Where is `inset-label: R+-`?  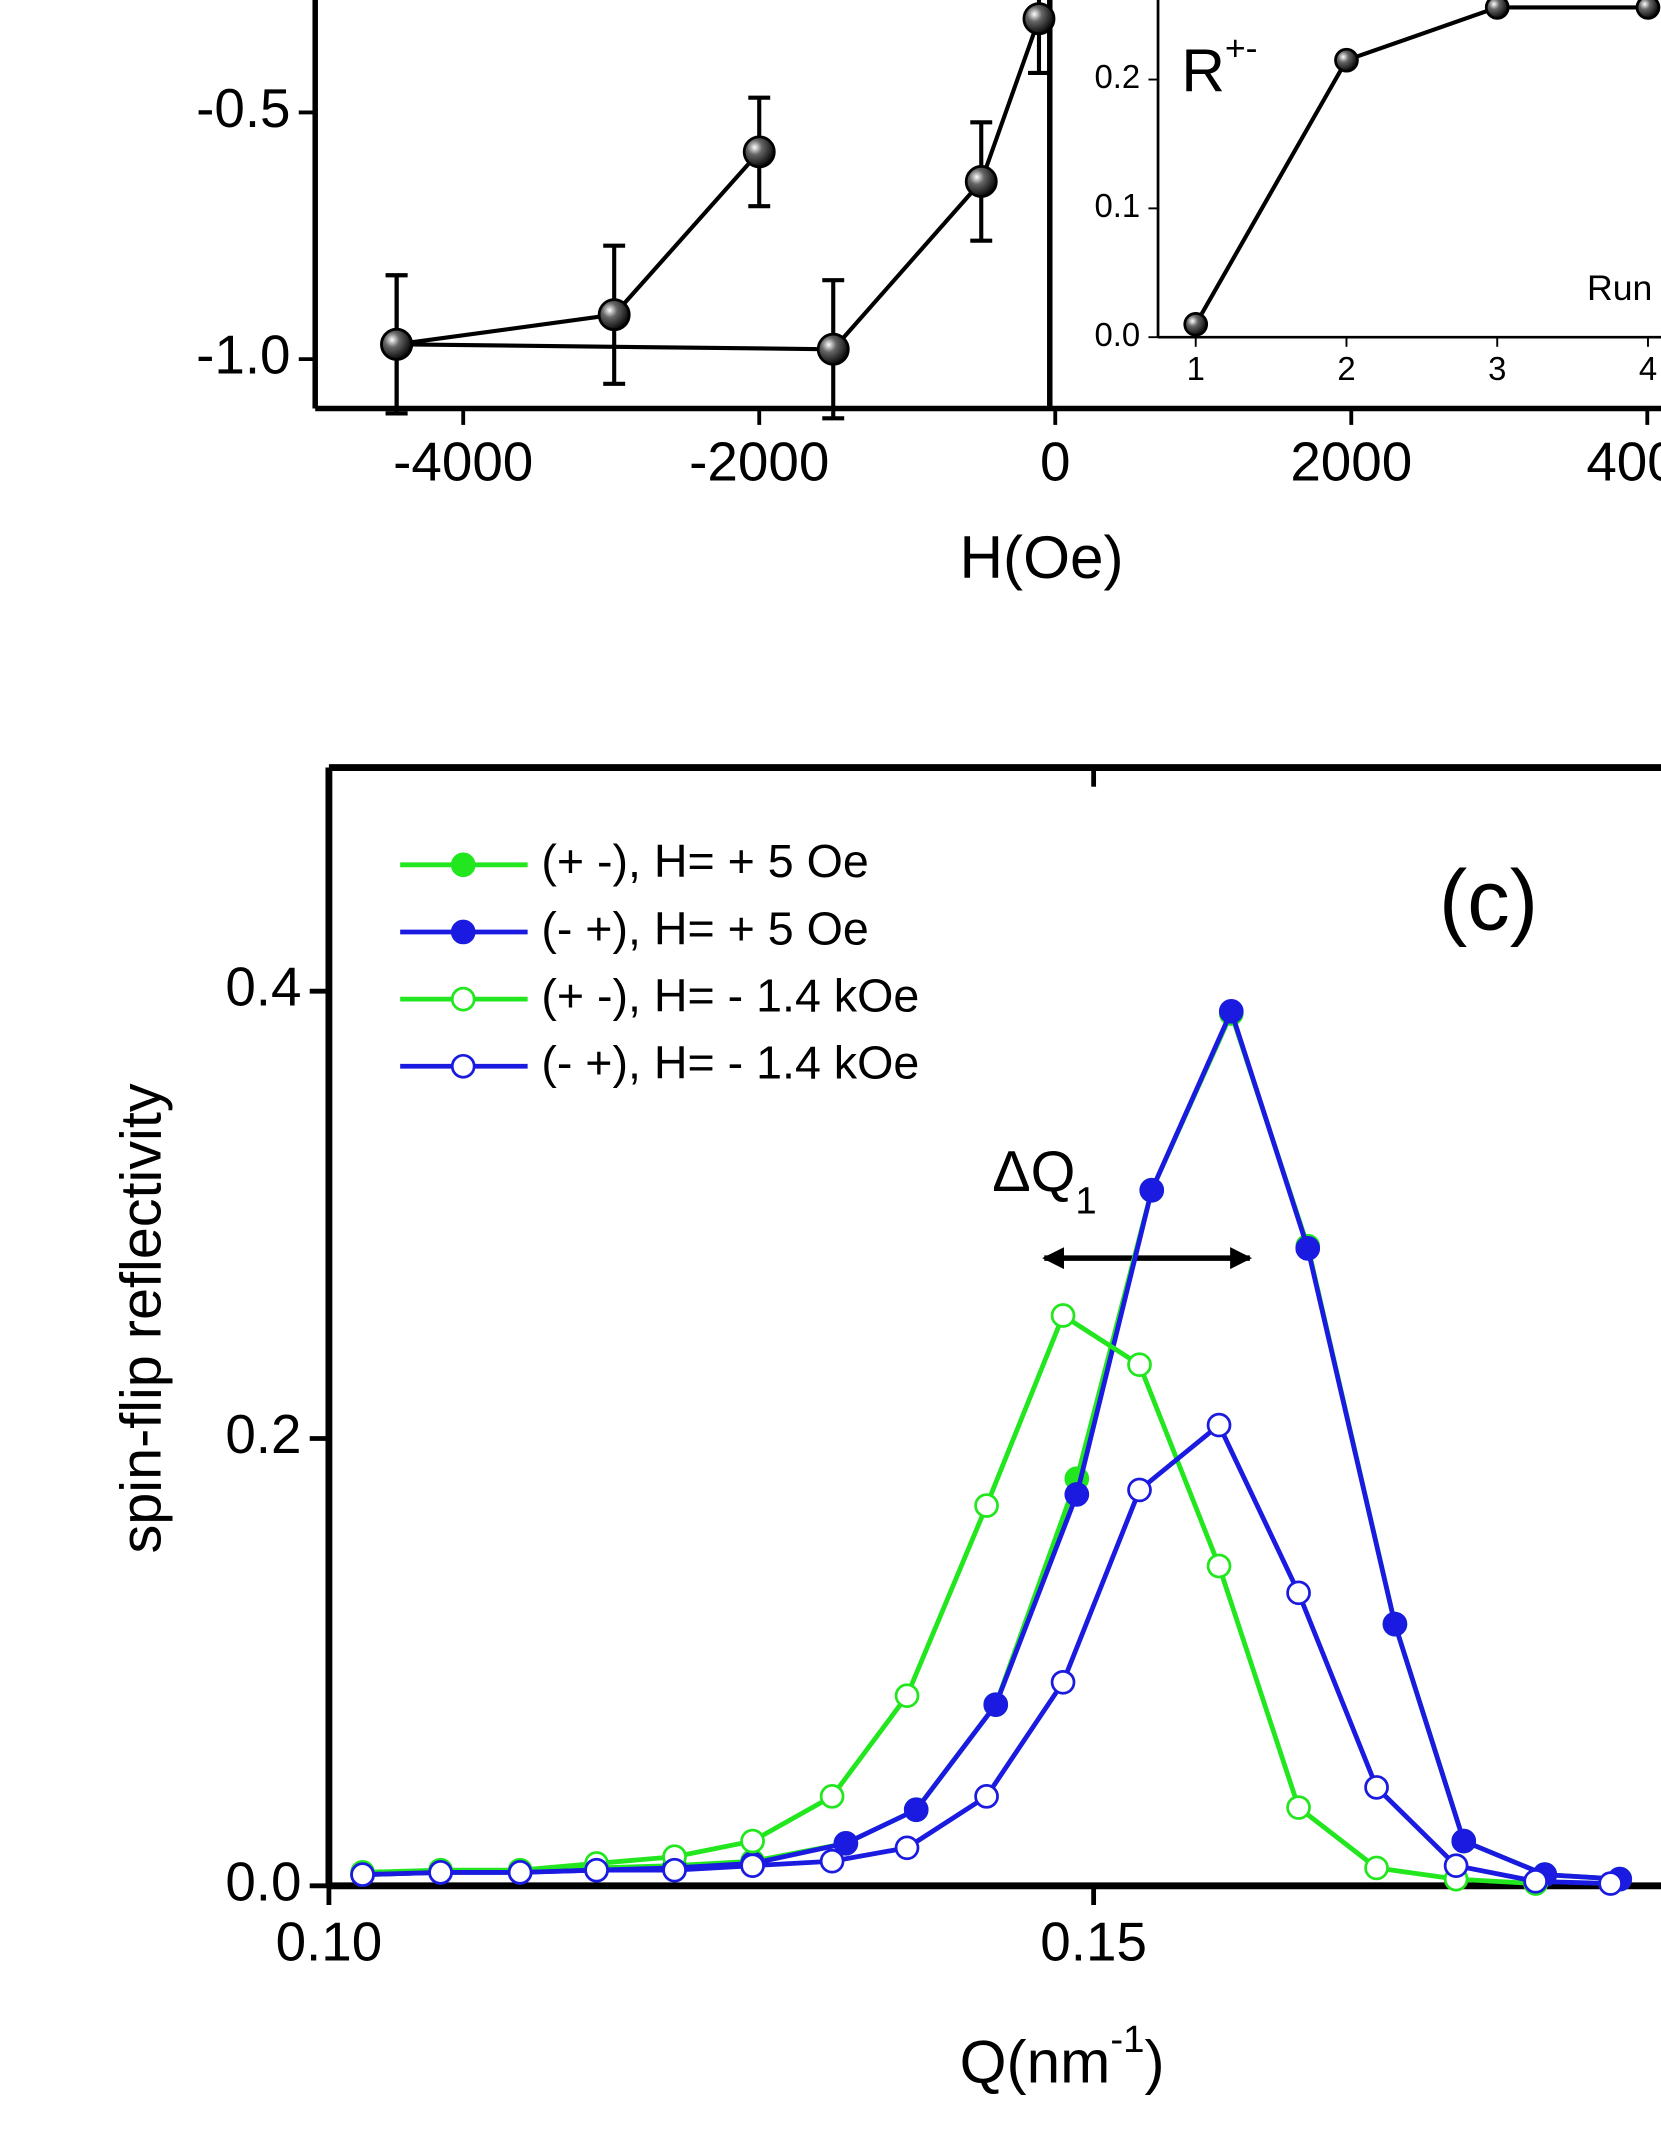 inset-label: R+- is located at coordinates (1219, 66).